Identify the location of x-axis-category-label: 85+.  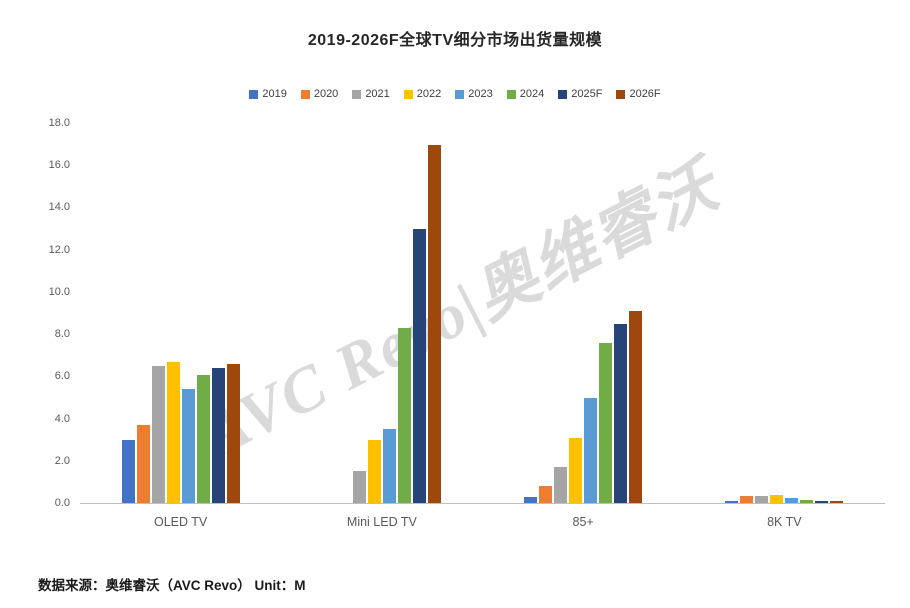
(583, 522).